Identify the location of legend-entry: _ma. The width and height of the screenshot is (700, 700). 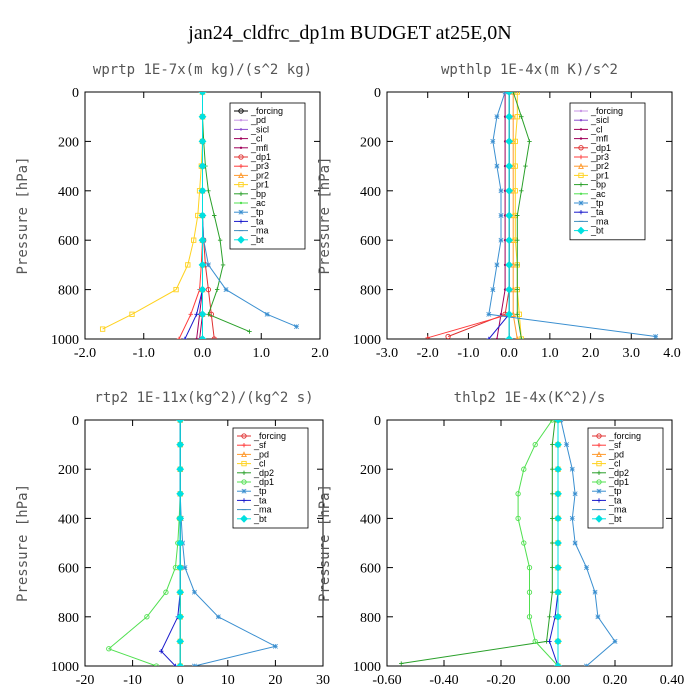
(617, 510).